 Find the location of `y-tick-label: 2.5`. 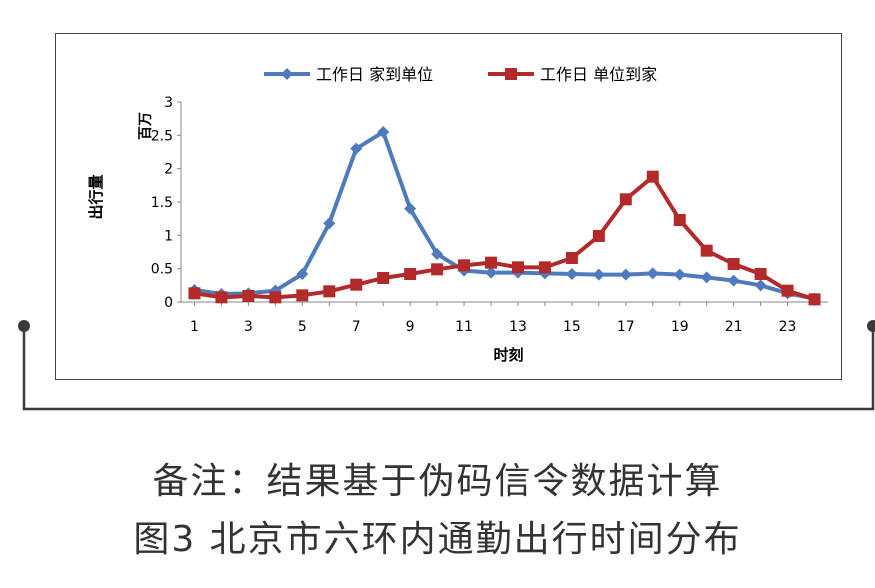

y-tick-label: 2.5 is located at coordinates (162, 136).